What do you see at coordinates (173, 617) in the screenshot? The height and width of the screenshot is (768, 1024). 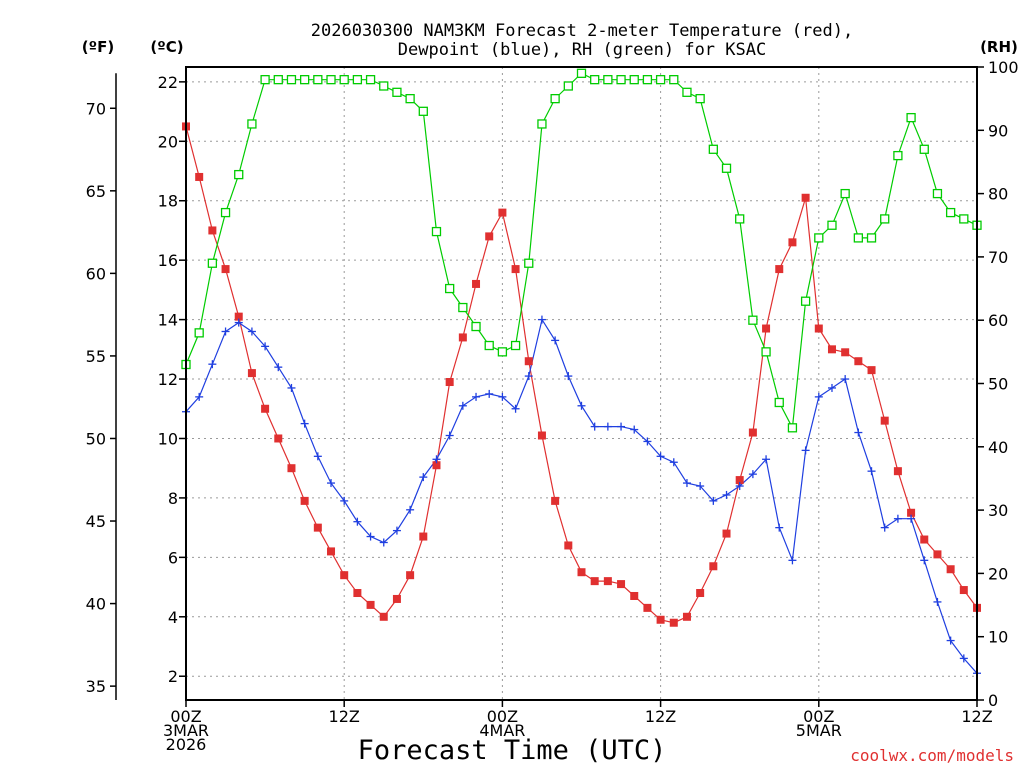 I see `y-tick-label-c: 4` at bounding box center [173, 617].